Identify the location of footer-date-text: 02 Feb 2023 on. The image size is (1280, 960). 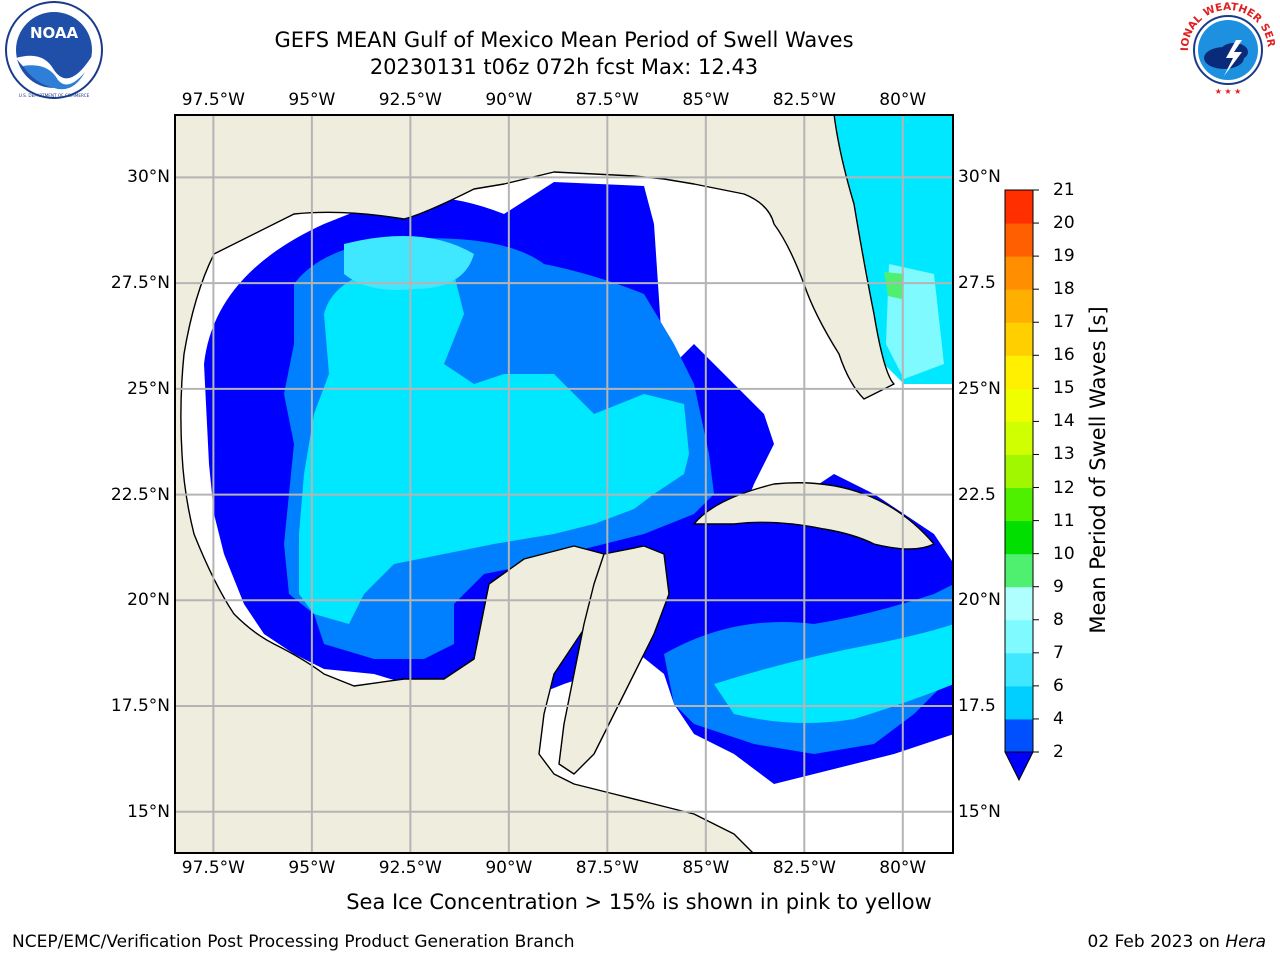
(1156, 942).